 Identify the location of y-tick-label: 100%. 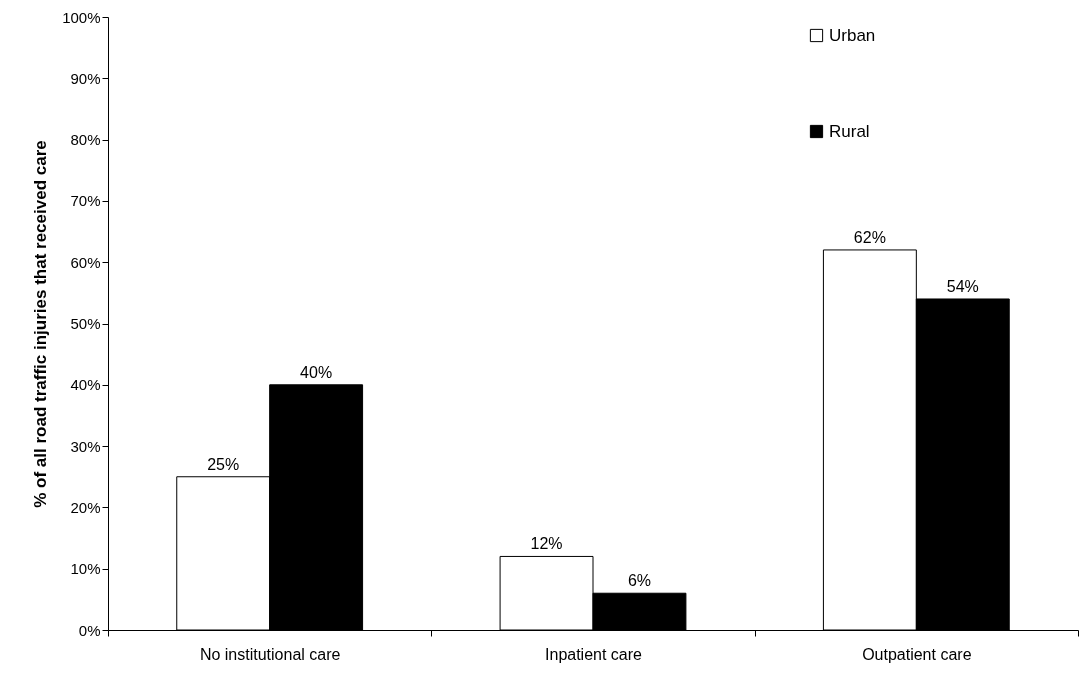
(81, 17).